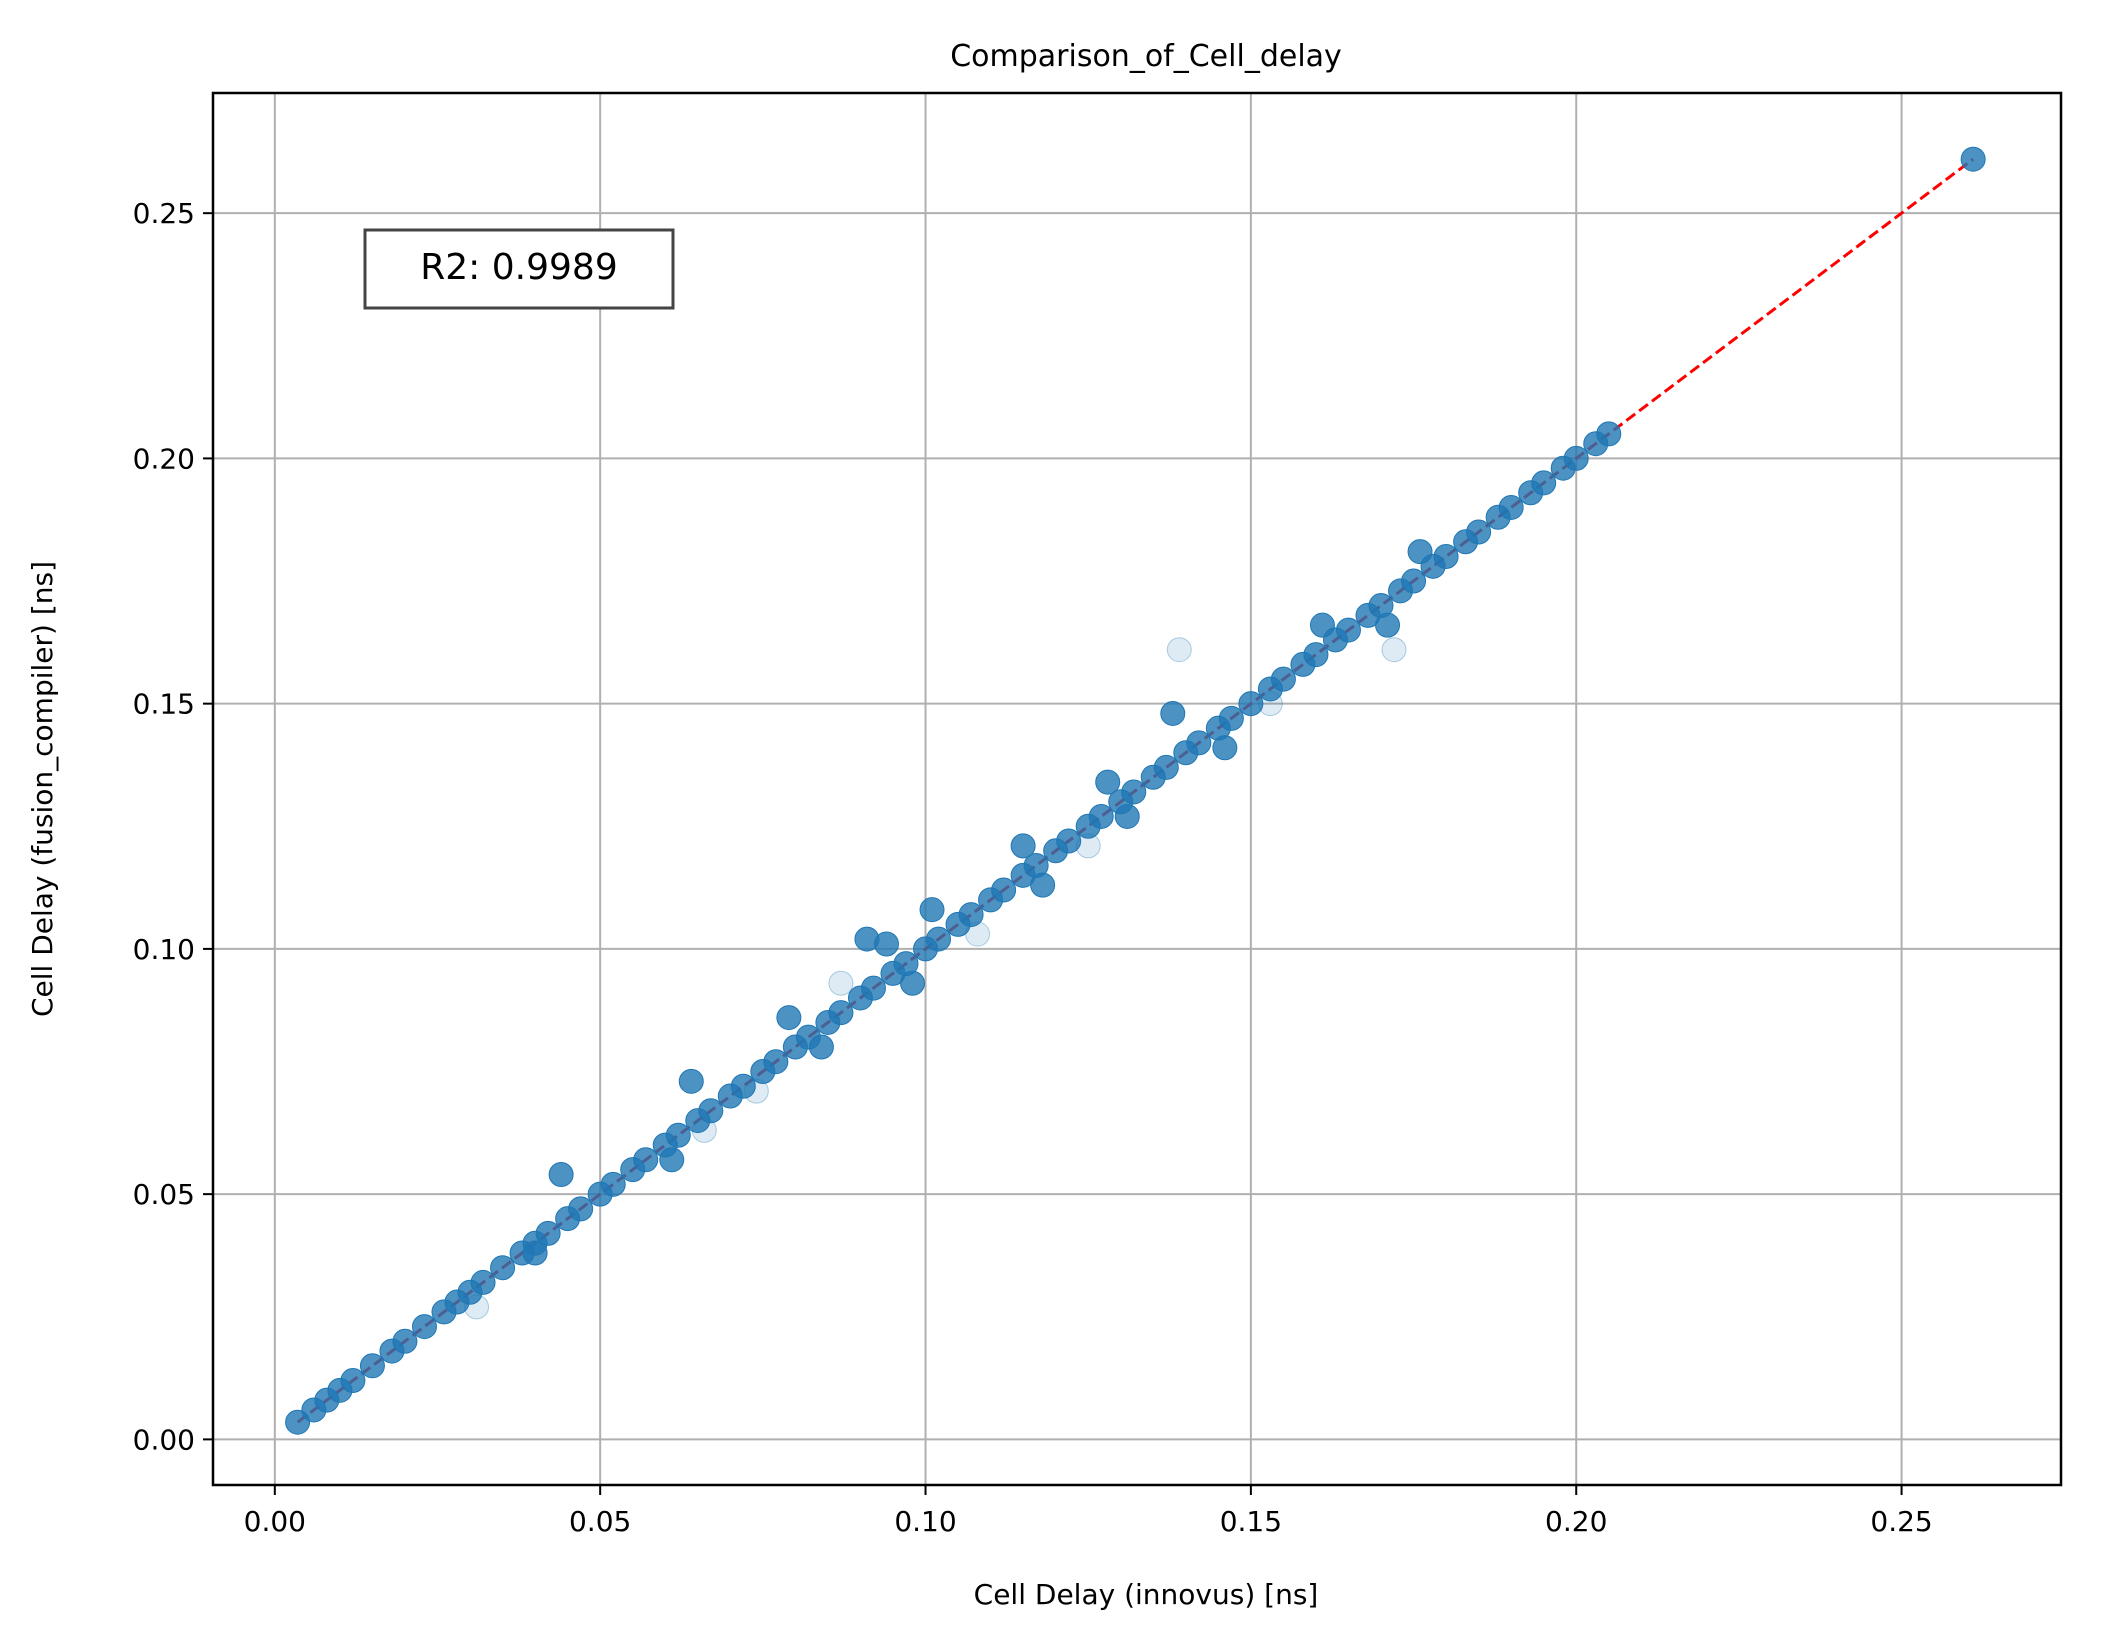  I want to click on x-tick-label: 0.00, so click(275, 1521).